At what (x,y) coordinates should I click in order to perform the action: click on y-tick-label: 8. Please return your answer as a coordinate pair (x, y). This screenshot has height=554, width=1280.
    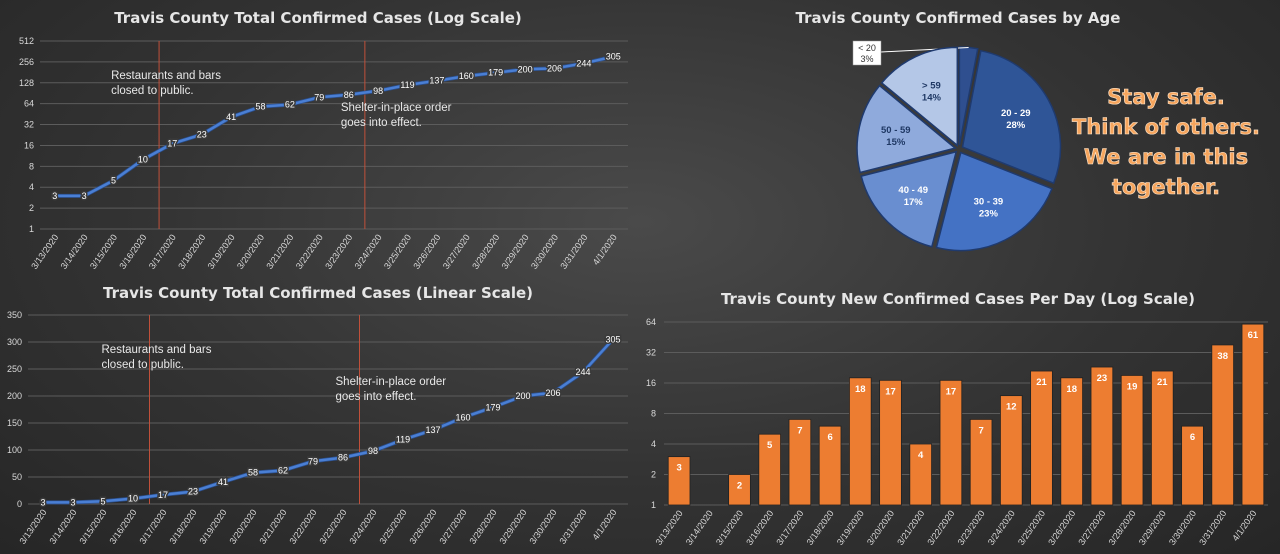
    Looking at the image, I should click on (31, 166).